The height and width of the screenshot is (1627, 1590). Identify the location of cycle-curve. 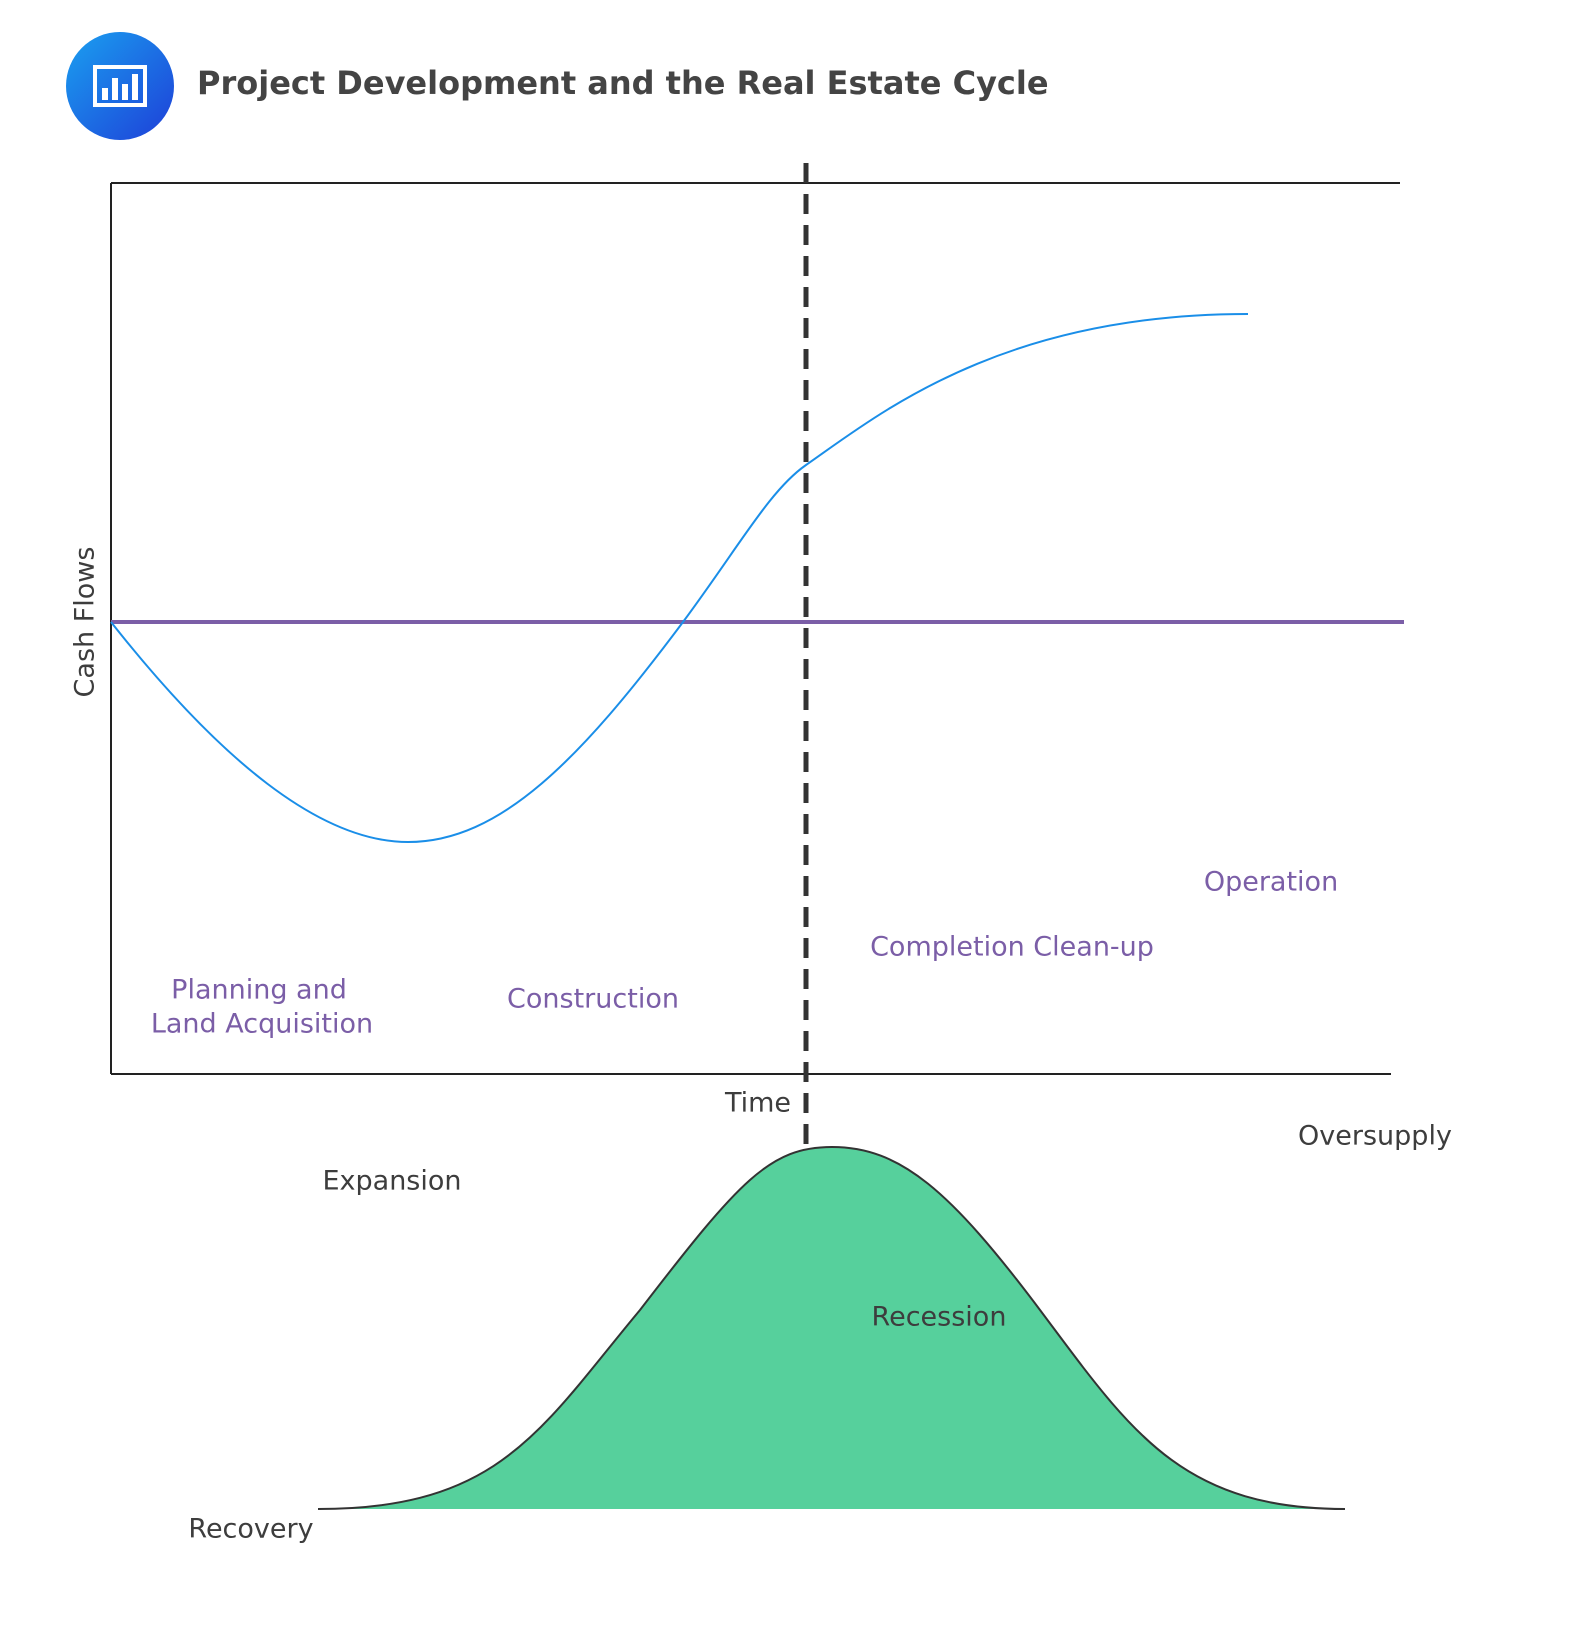
(831, 1327).